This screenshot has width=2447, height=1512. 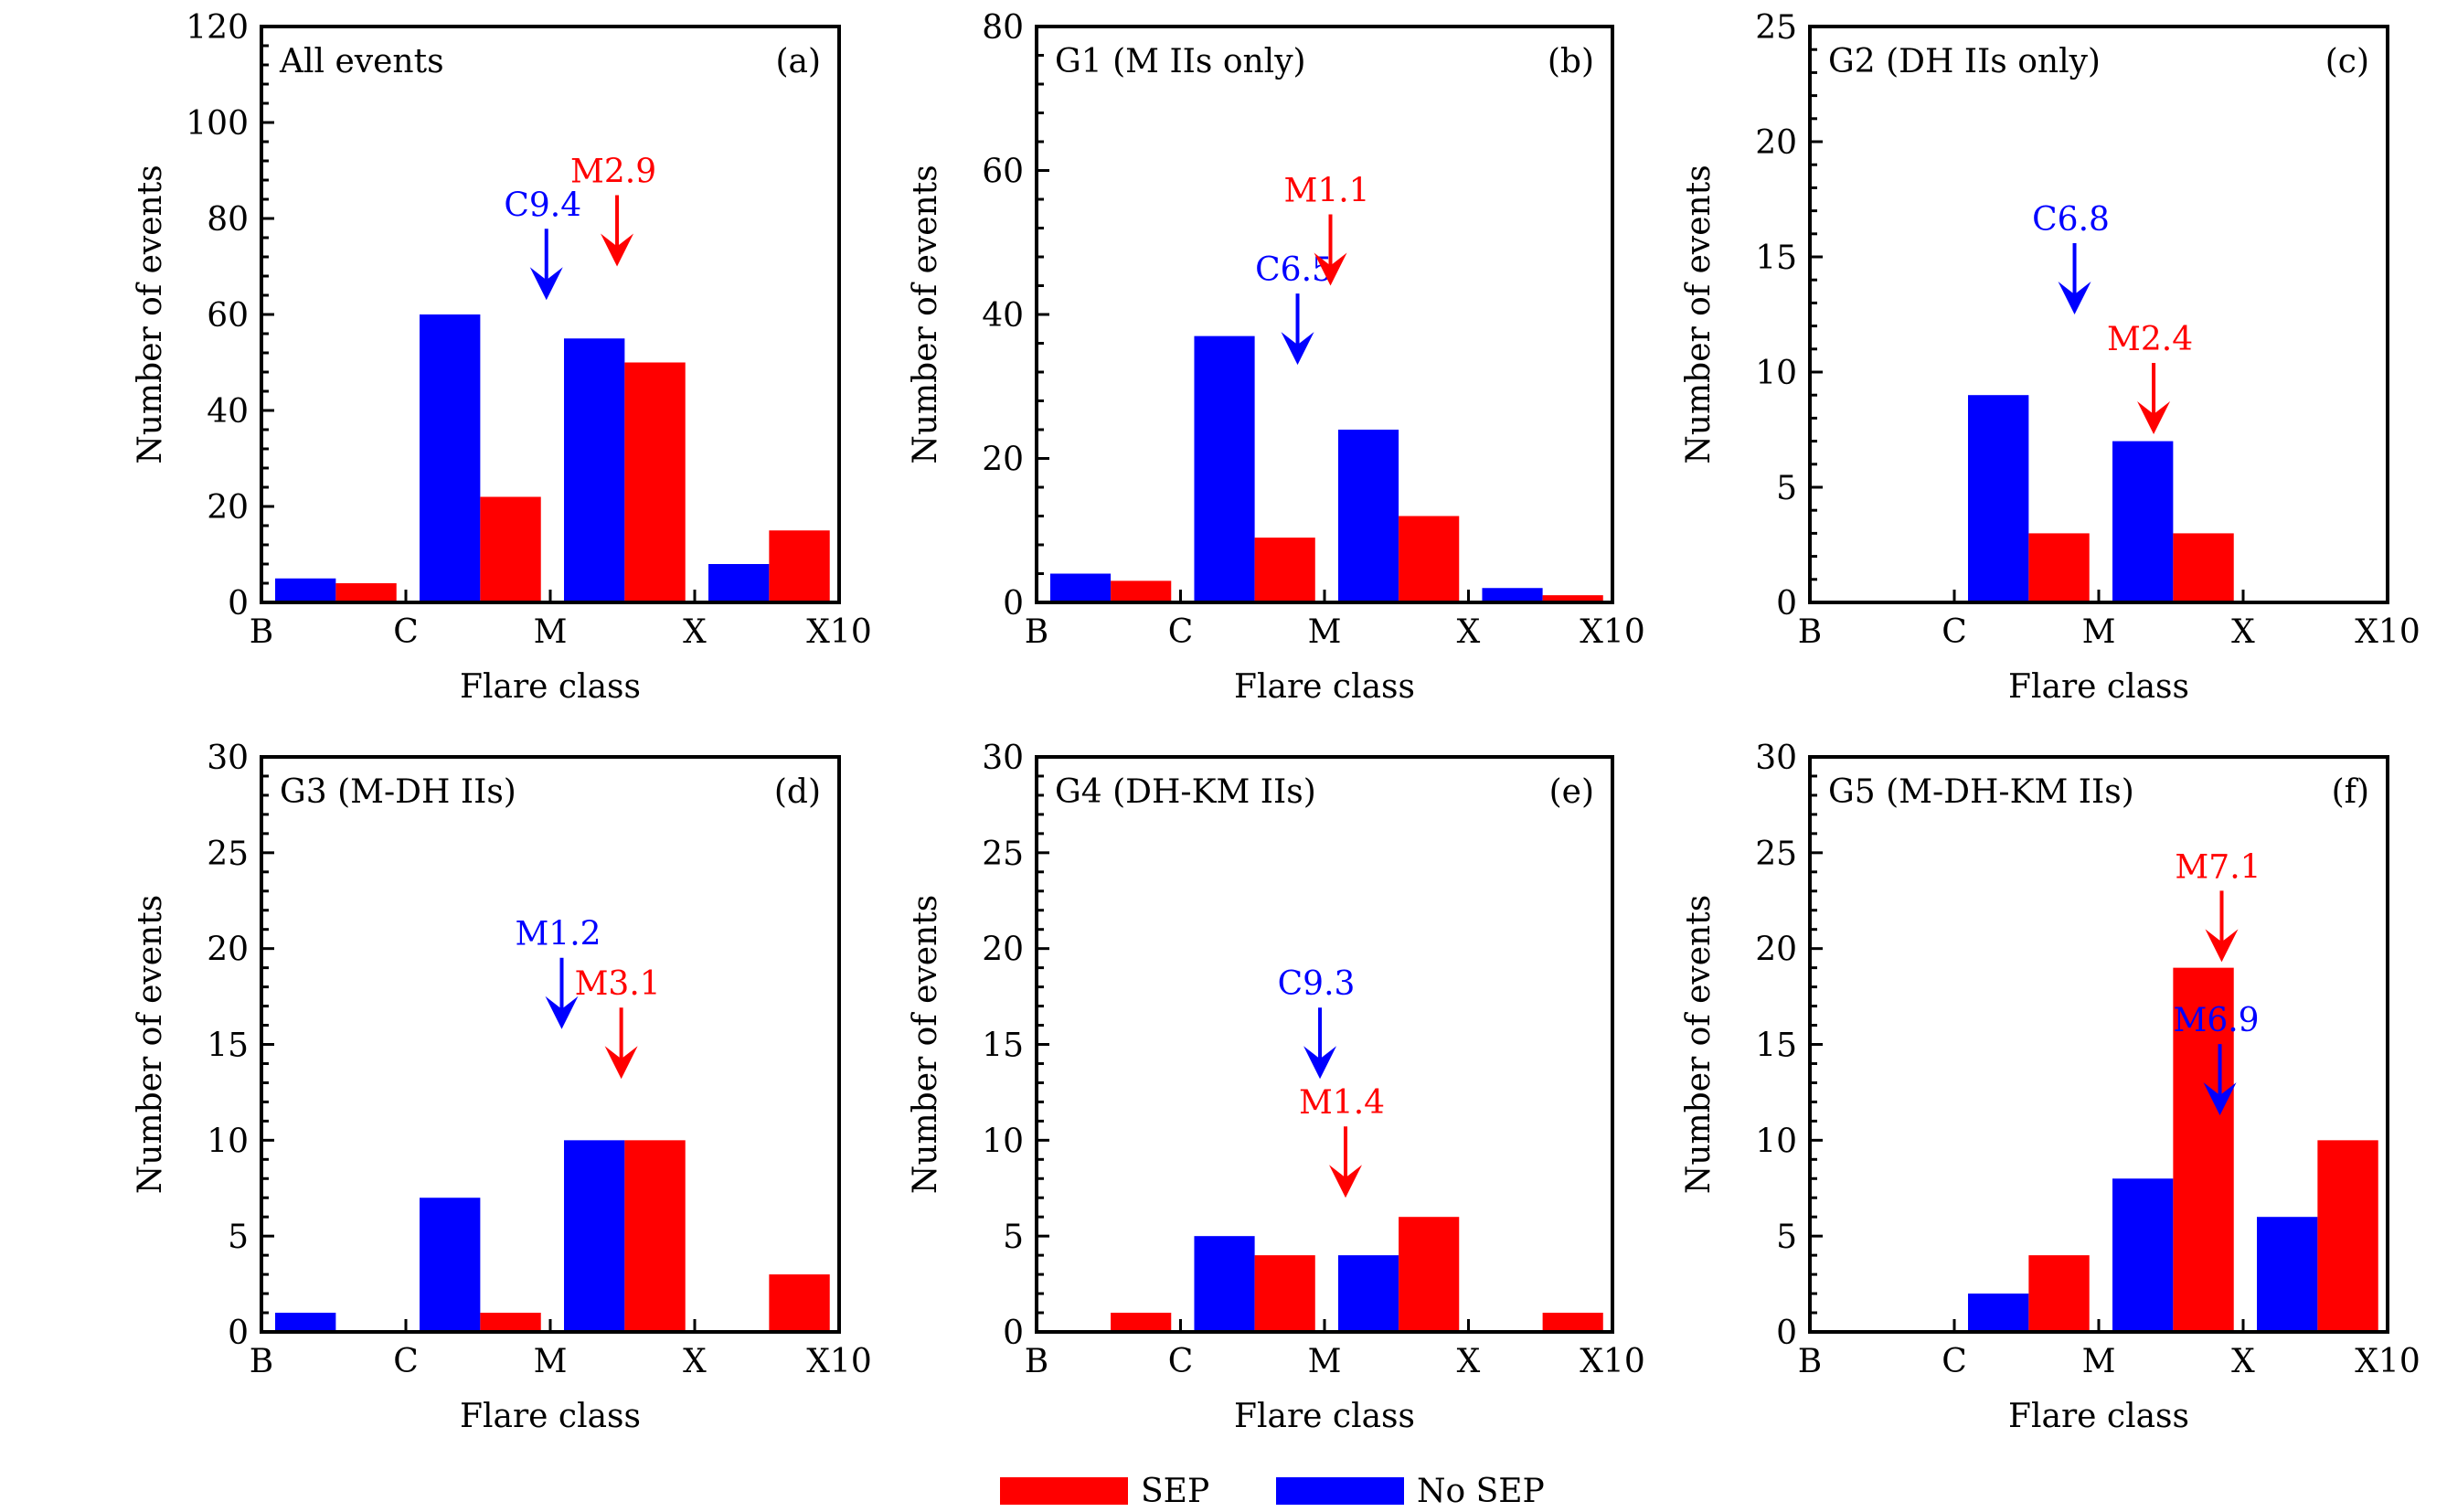 I want to click on annotation-label: C6.5, so click(x=1294, y=270).